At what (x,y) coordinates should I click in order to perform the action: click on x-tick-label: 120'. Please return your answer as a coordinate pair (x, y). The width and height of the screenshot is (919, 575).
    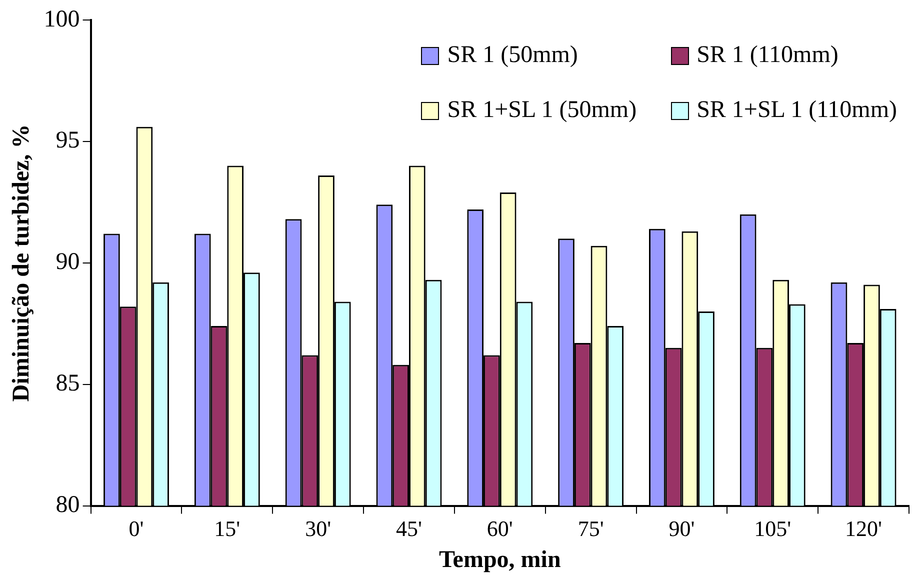
    Looking at the image, I should click on (863, 528).